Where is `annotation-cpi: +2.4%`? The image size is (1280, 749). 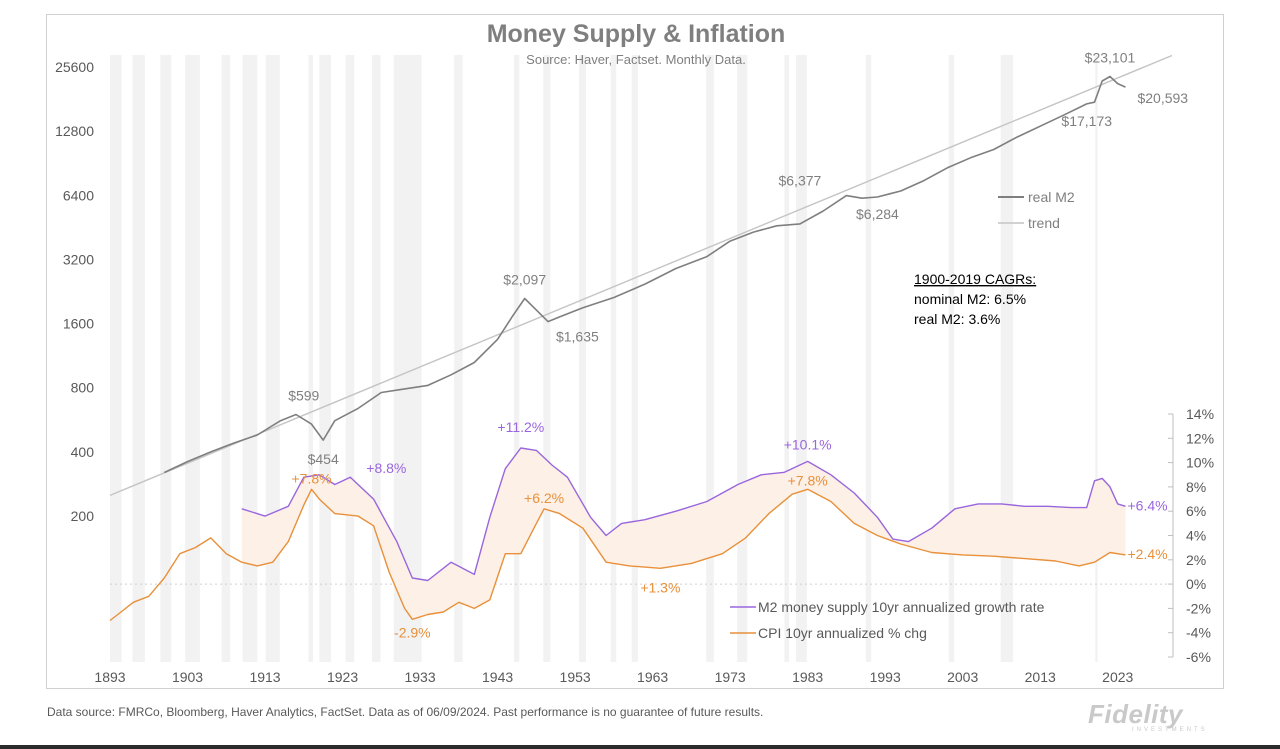 annotation-cpi: +2.4% is located at coordinates (1147, 554).